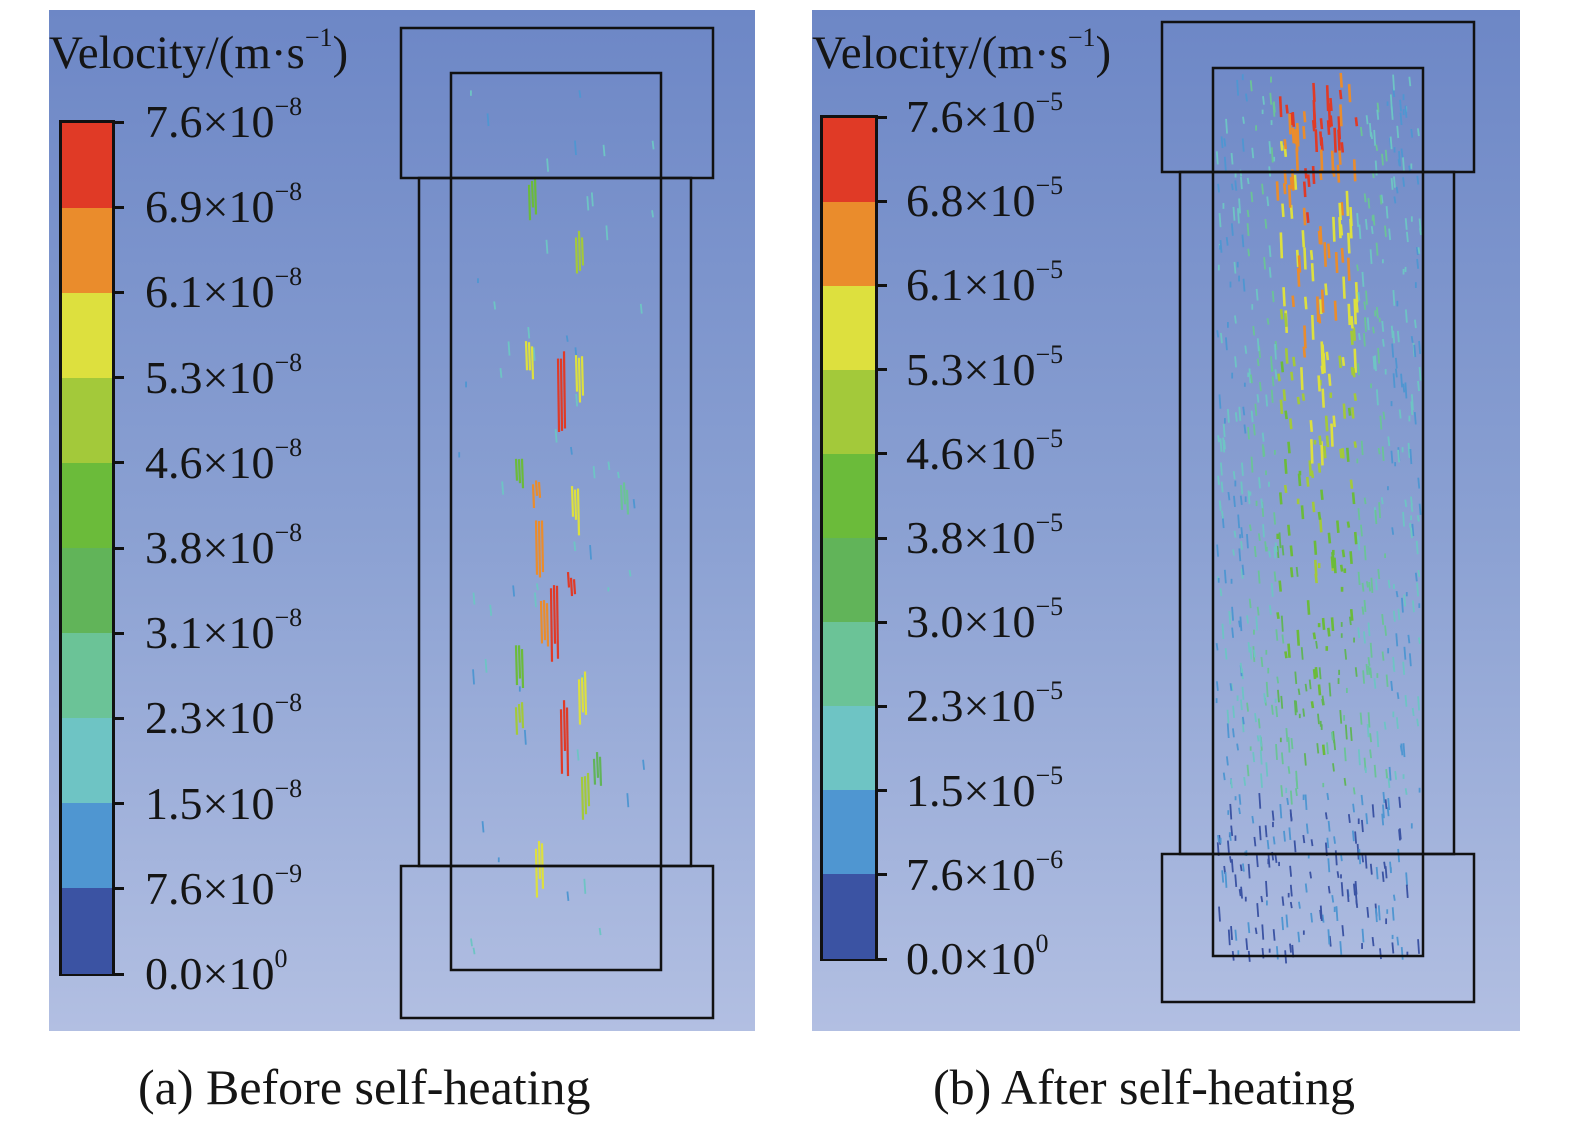  I want to click on velocity-vectors-b, so click(1318, 518).